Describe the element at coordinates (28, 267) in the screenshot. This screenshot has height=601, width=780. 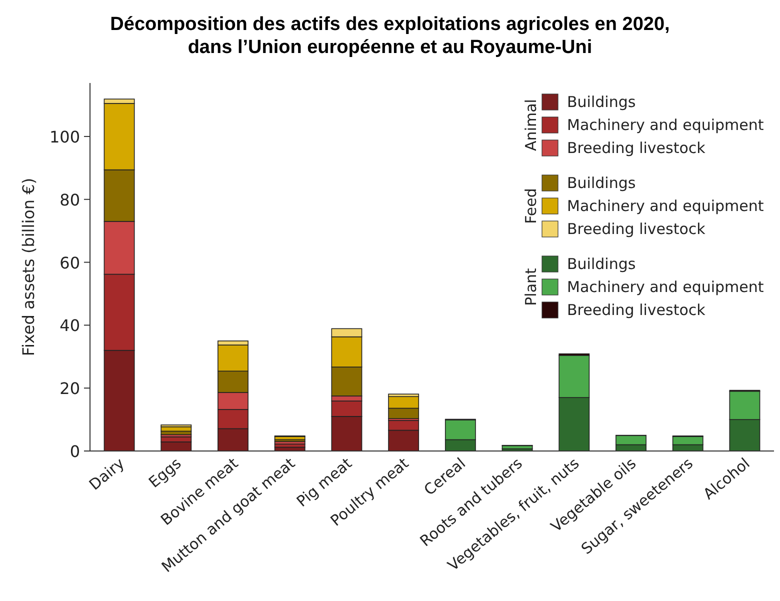
I see `y-axis-title: Fixed assets (billion €)` at that location.